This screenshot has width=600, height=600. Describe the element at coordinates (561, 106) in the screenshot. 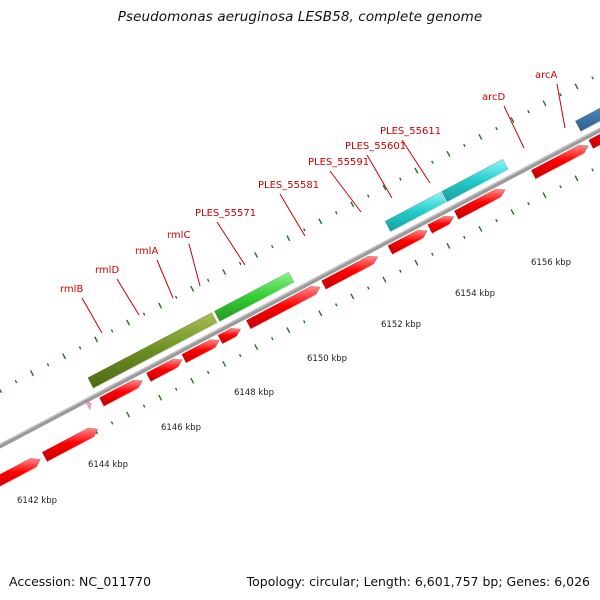

I see `leader-arcA` at that location.